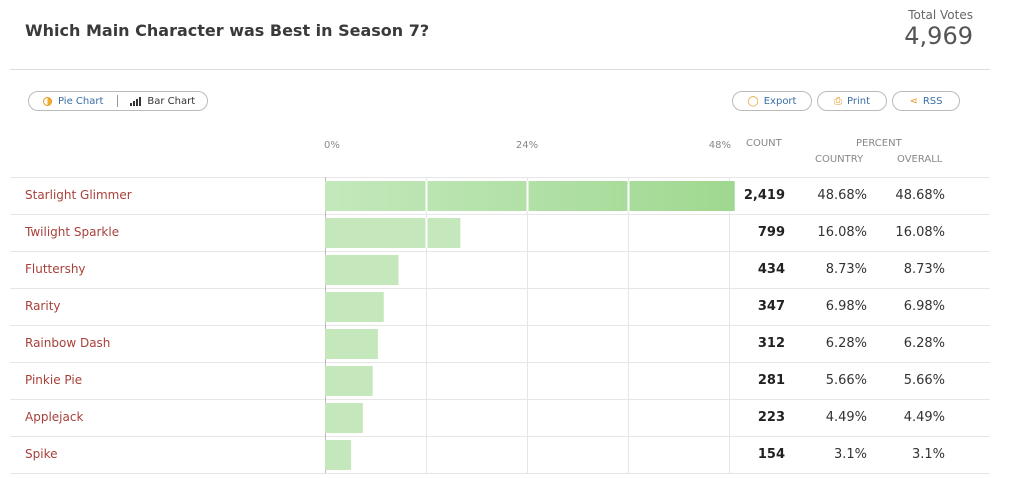  Describe the element at coordinates (920, 195) in the screenshot. I see `percent-overall: 48.68%` at that location.